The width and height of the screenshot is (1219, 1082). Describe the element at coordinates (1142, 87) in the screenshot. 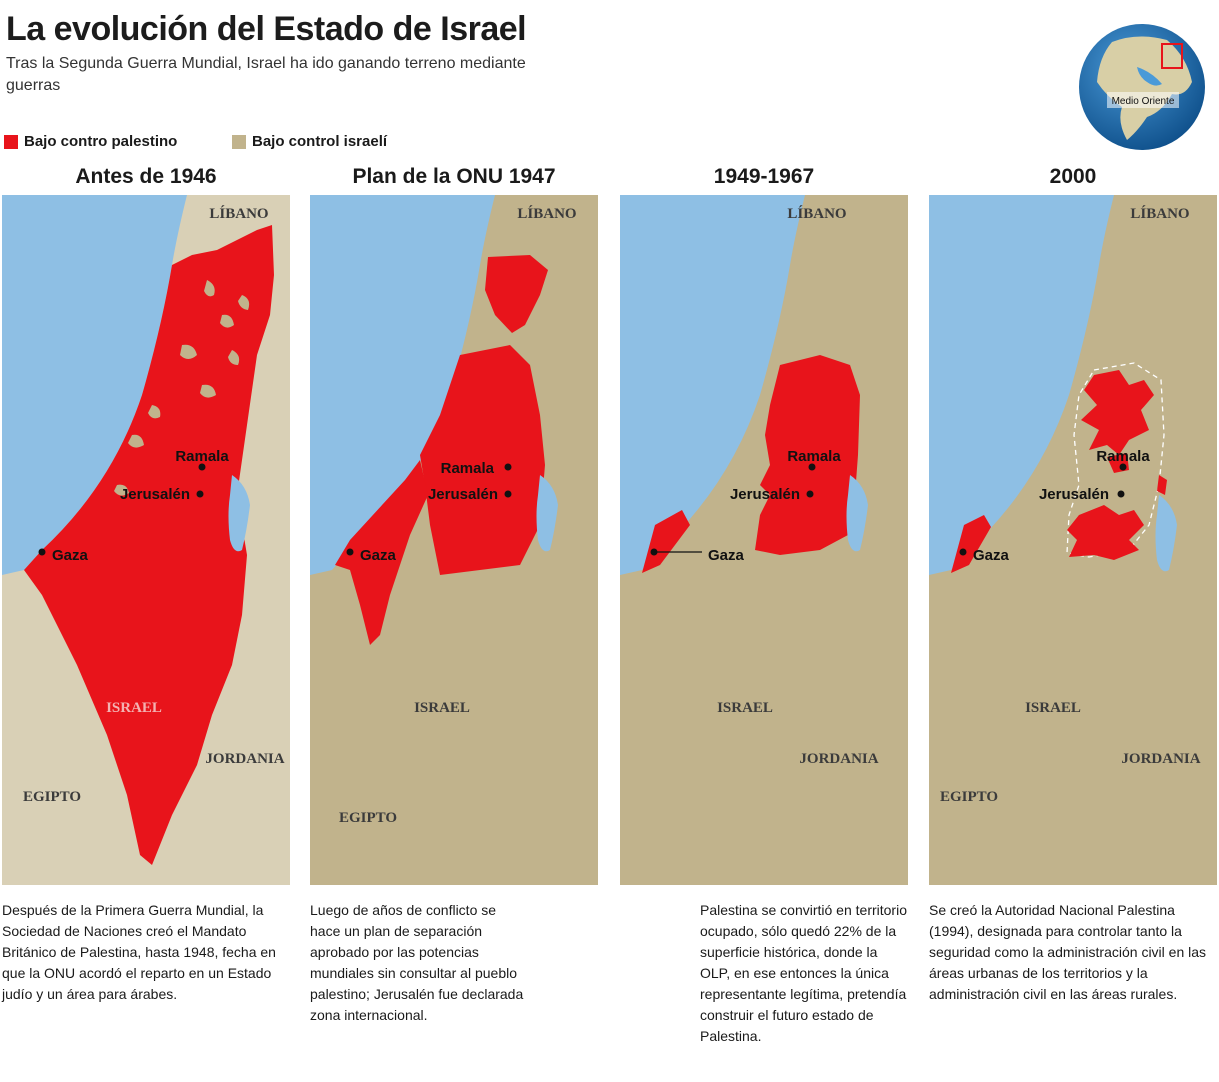

I see `globe-icon: Medio Oriente` at that location.